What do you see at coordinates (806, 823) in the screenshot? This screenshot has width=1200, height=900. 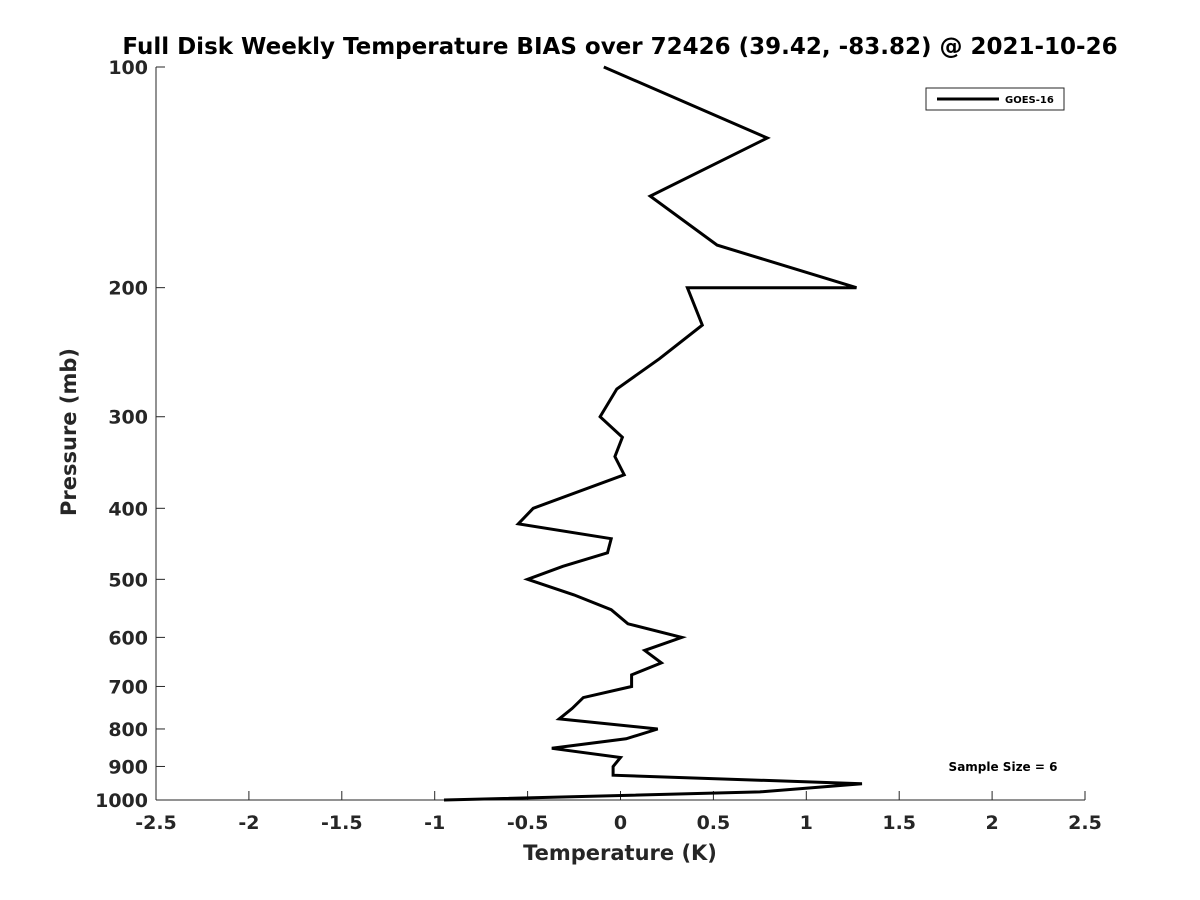 I see `x-tick-label: 1` at bounding box center [806, 823].